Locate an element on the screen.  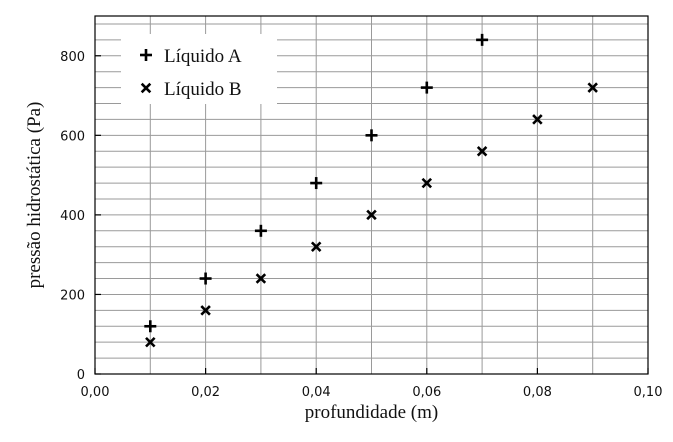
x-tick-label: 0,06 is located at coordinates (426, 392).